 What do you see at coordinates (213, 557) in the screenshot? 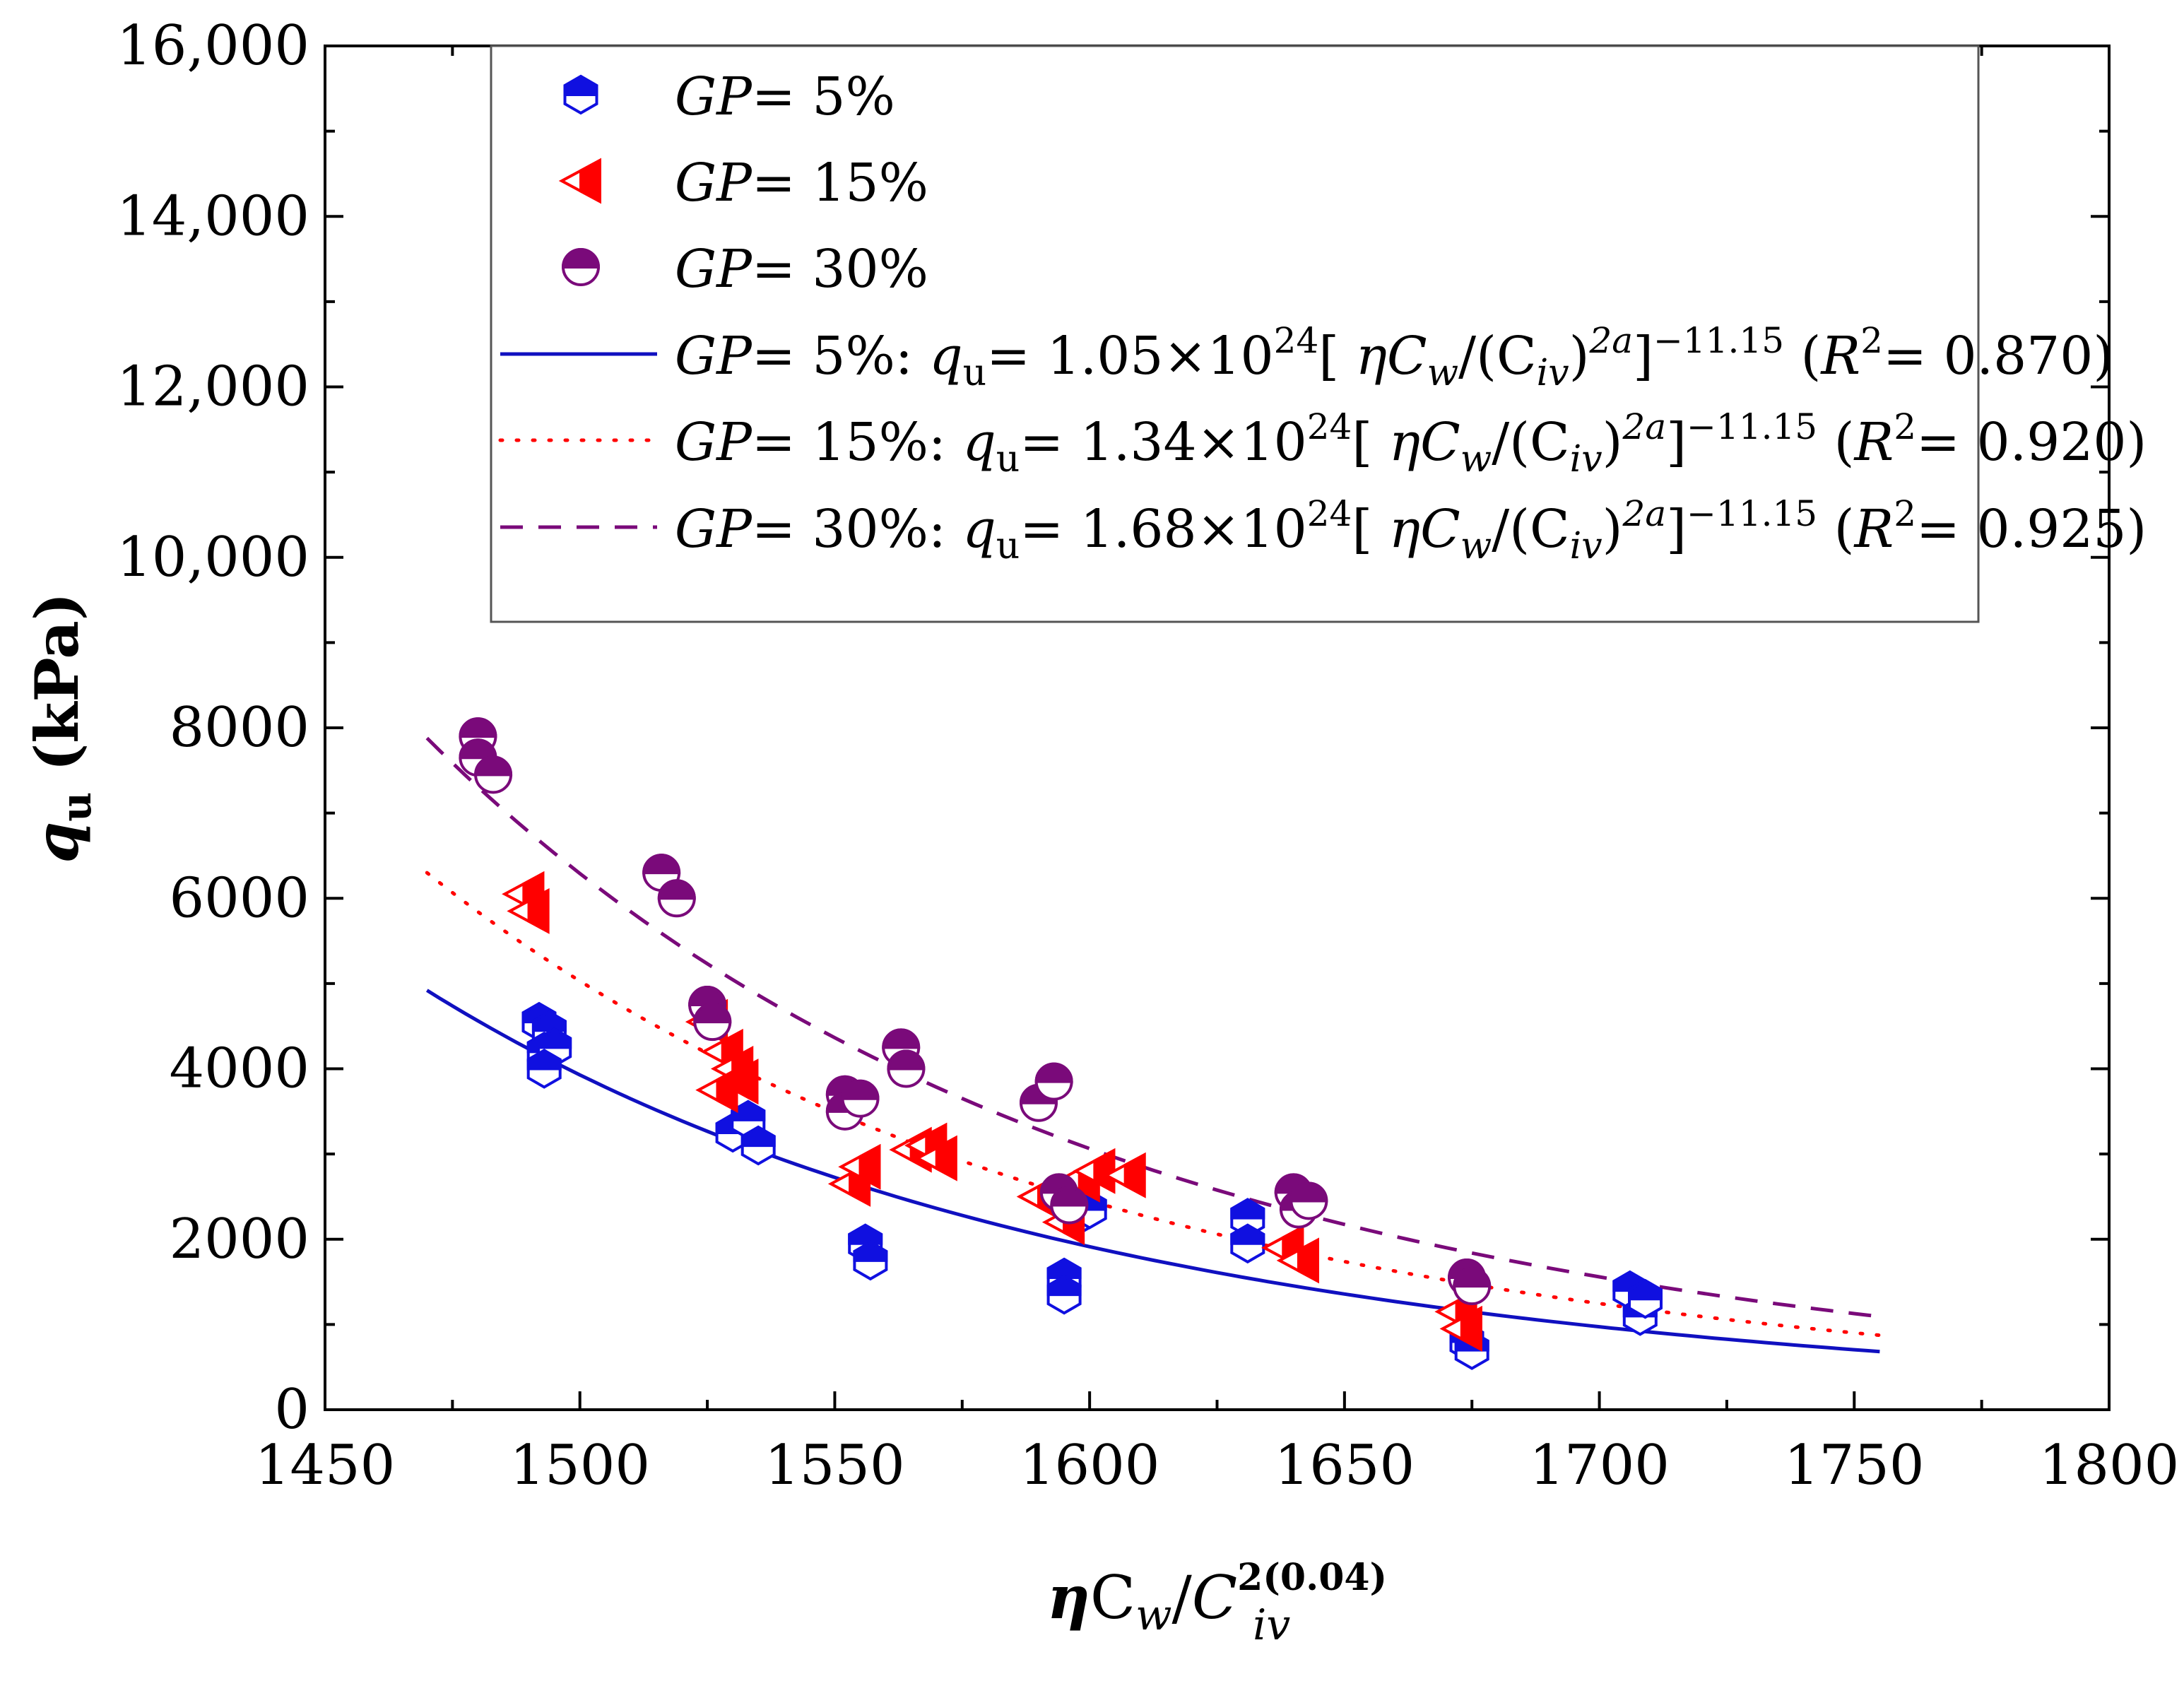
I see `y-tick-label: 10,000` at bounding box center [213, 557].